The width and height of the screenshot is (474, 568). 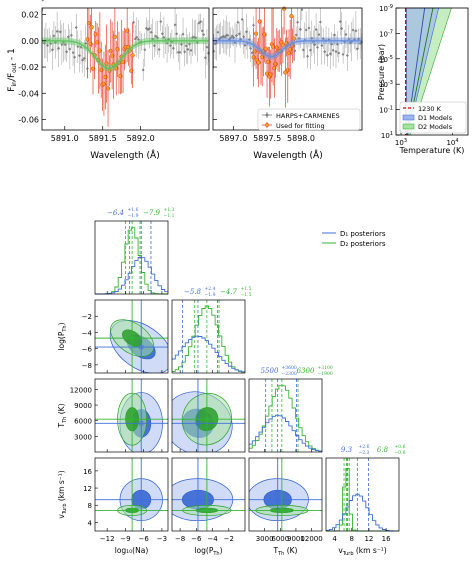 What do you see at coordinates (208, 500) in the screenshot?
I see `joint-panel: −8 −6 −4 −2` at bounding box center [208, 500].